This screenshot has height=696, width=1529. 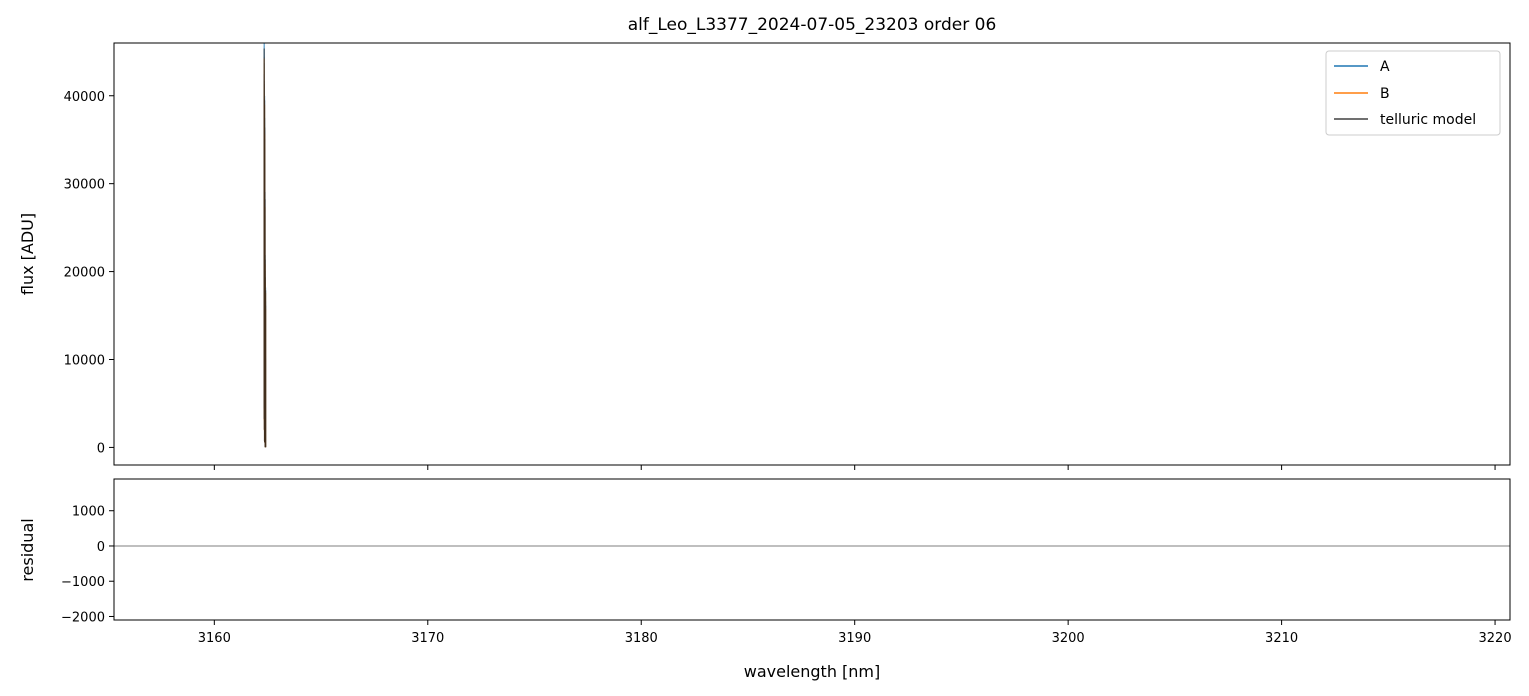 I want to click on x-tick-label: 3210, so click(x=1281, y=638).